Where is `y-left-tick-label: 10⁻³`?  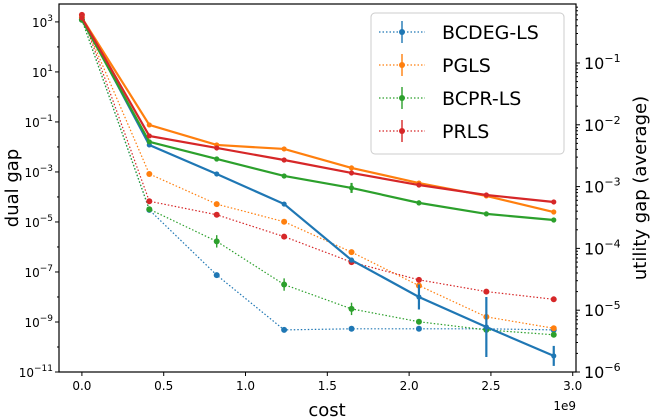
y-left-tick-label: 10⁻³ is located at coordinates (38, 172).